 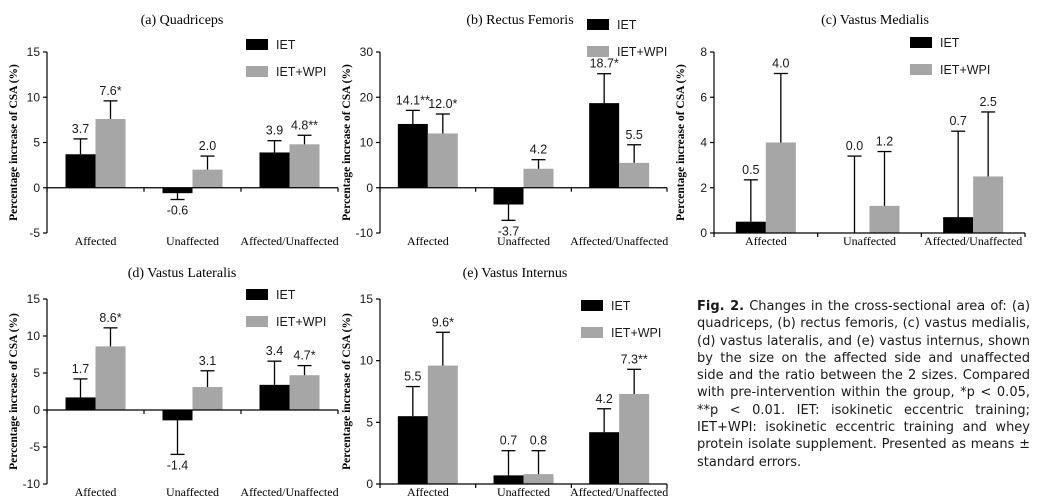 What do you see at coordinates (257, 321) in the screenshot?
I see `legend-swatch-d-iet-wpi` at bounding box center [257, 321].